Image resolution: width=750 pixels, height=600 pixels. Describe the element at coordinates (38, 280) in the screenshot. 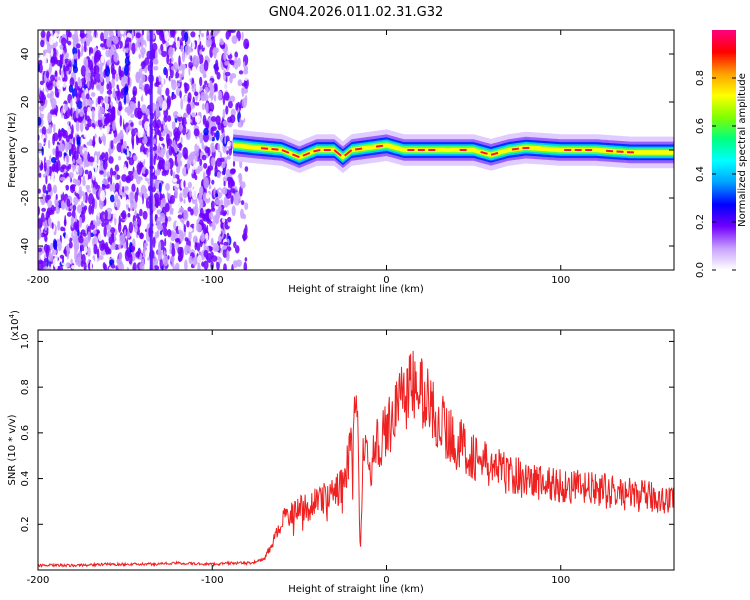

I see `spectrogram-x-tick-label: -200` at that location.